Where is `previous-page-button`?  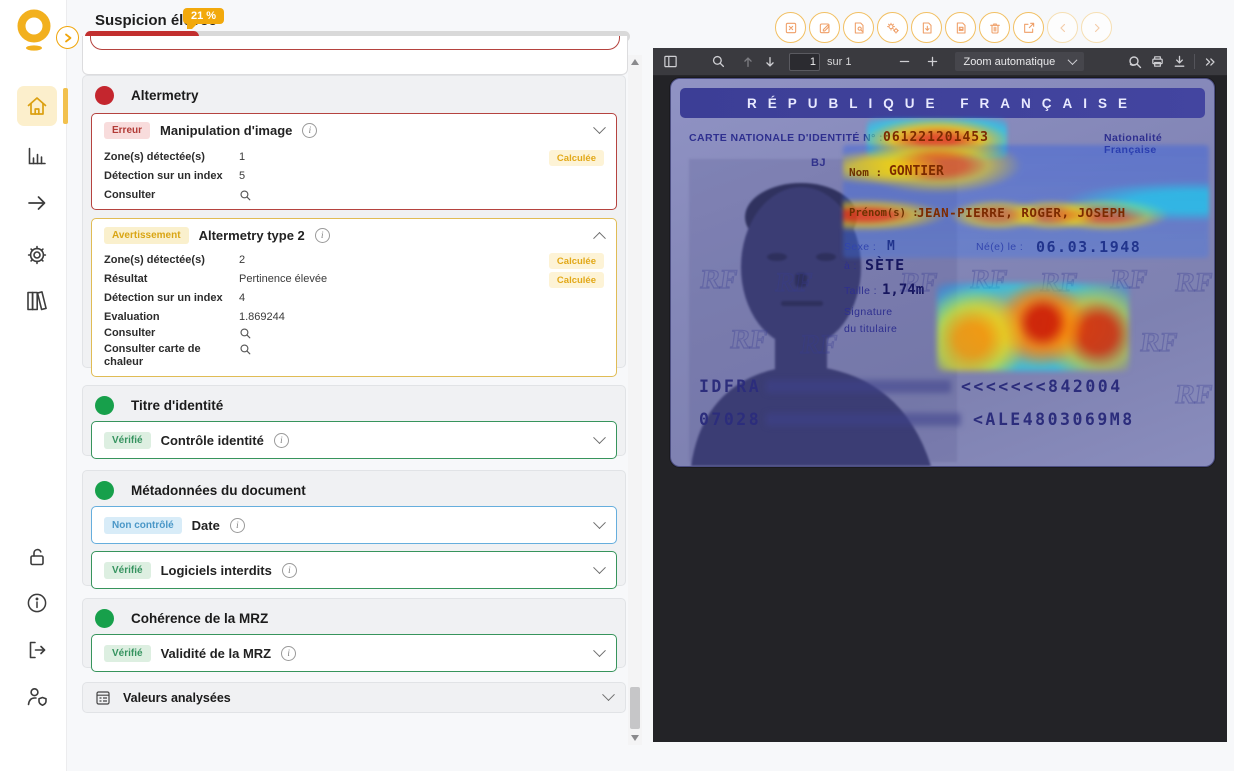
previous-page-button is located at coordinates (748, 62).